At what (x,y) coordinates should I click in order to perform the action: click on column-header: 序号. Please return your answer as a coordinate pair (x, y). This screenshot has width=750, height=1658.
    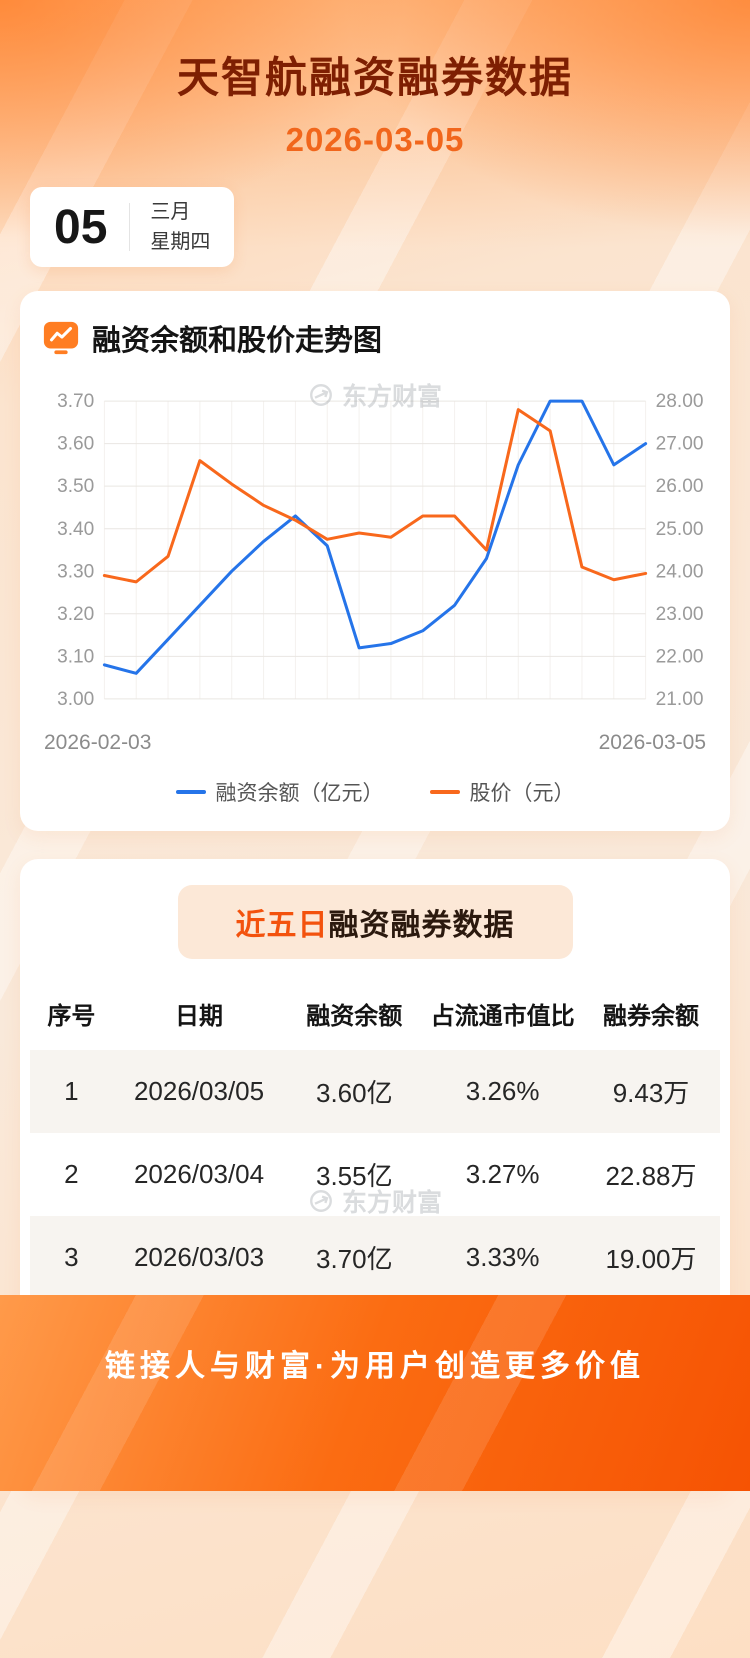
    Looking at the image, I should click on (71, 1017).